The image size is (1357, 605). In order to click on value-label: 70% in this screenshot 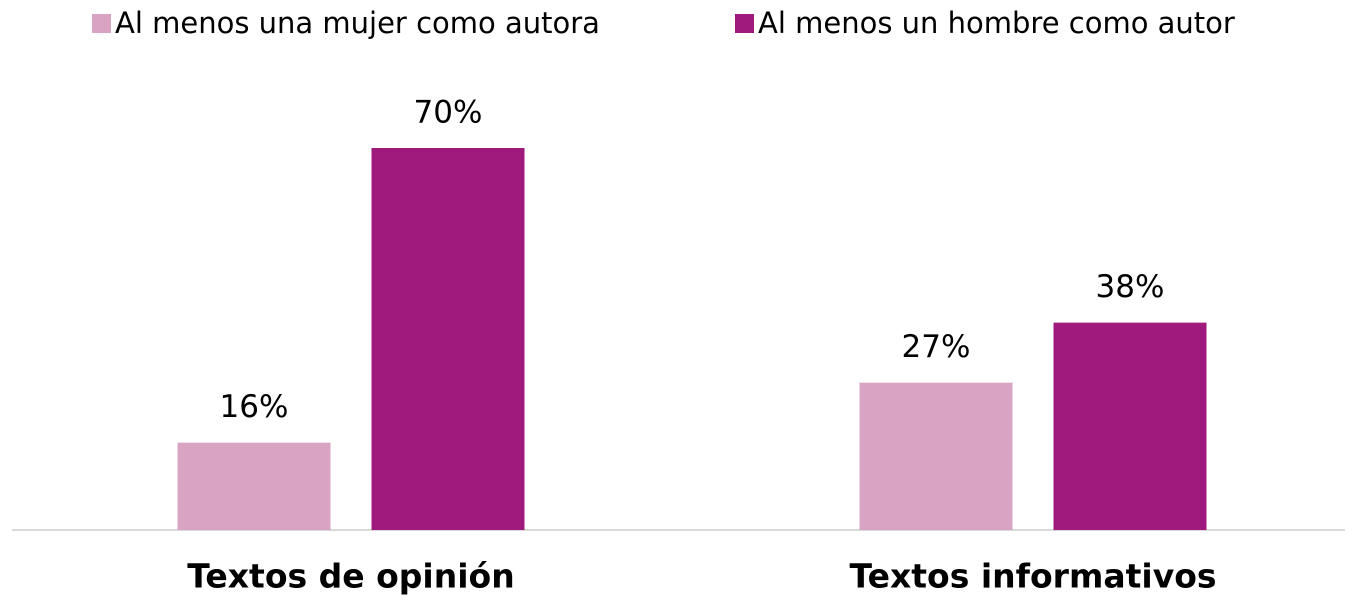, I will do `click(448, 113)`.